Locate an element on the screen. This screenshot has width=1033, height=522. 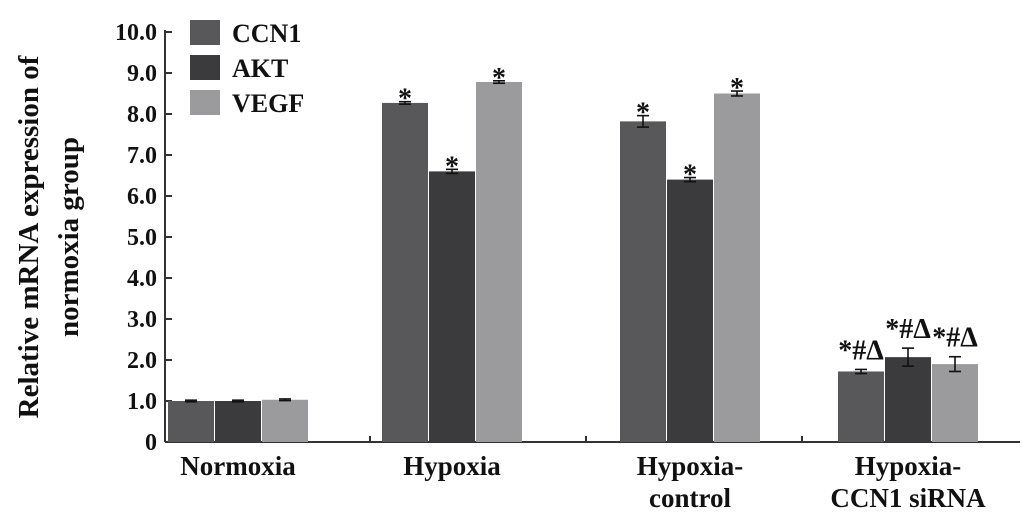
category-label-1: Normoxia is located at coordinates (238, 466).